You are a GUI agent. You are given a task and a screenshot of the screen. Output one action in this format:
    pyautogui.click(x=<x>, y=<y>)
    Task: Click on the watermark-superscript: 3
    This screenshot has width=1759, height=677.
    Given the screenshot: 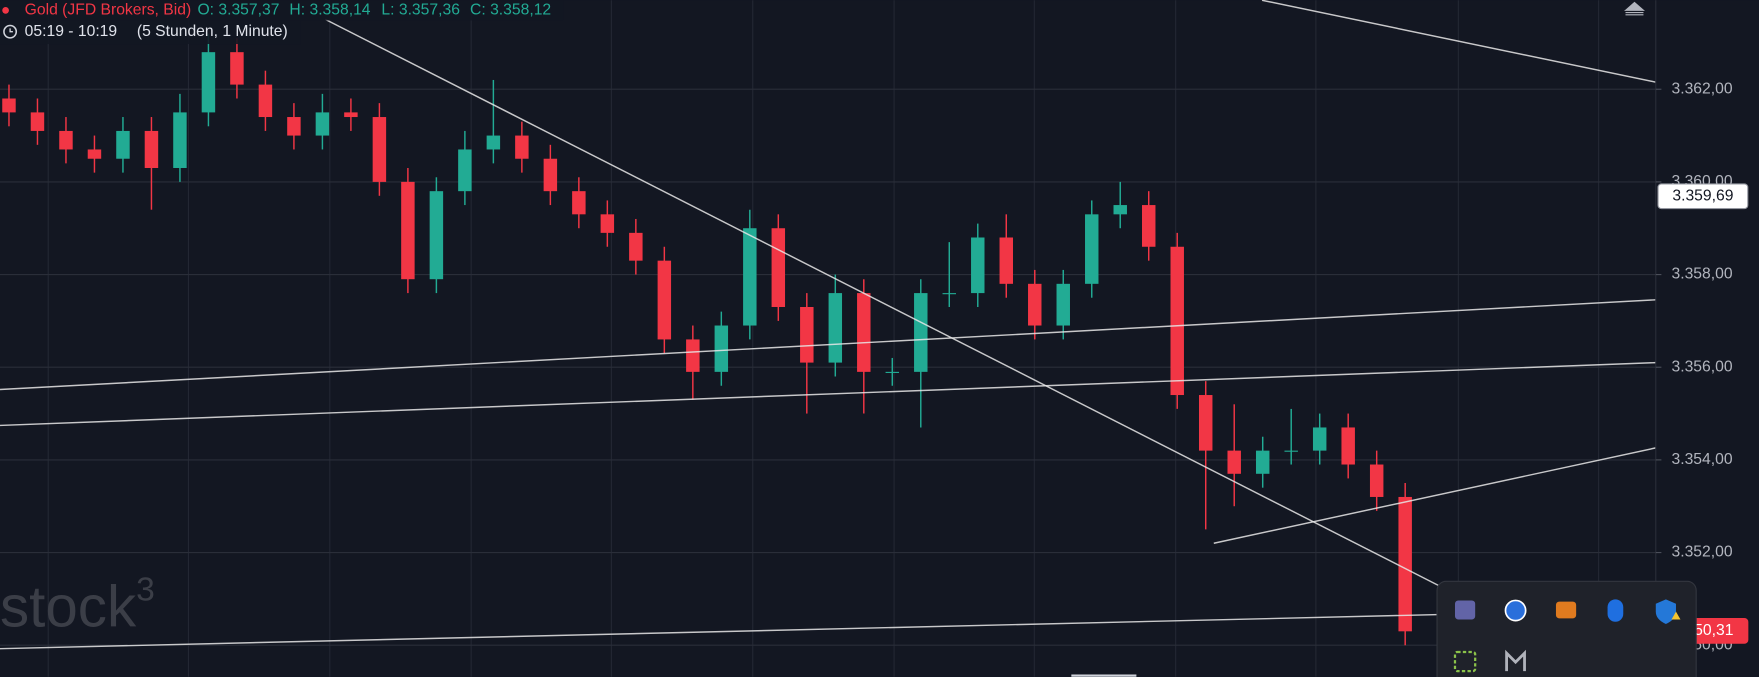 What is the action you would take?
    pyautogui.click(x=145, y=589)
    